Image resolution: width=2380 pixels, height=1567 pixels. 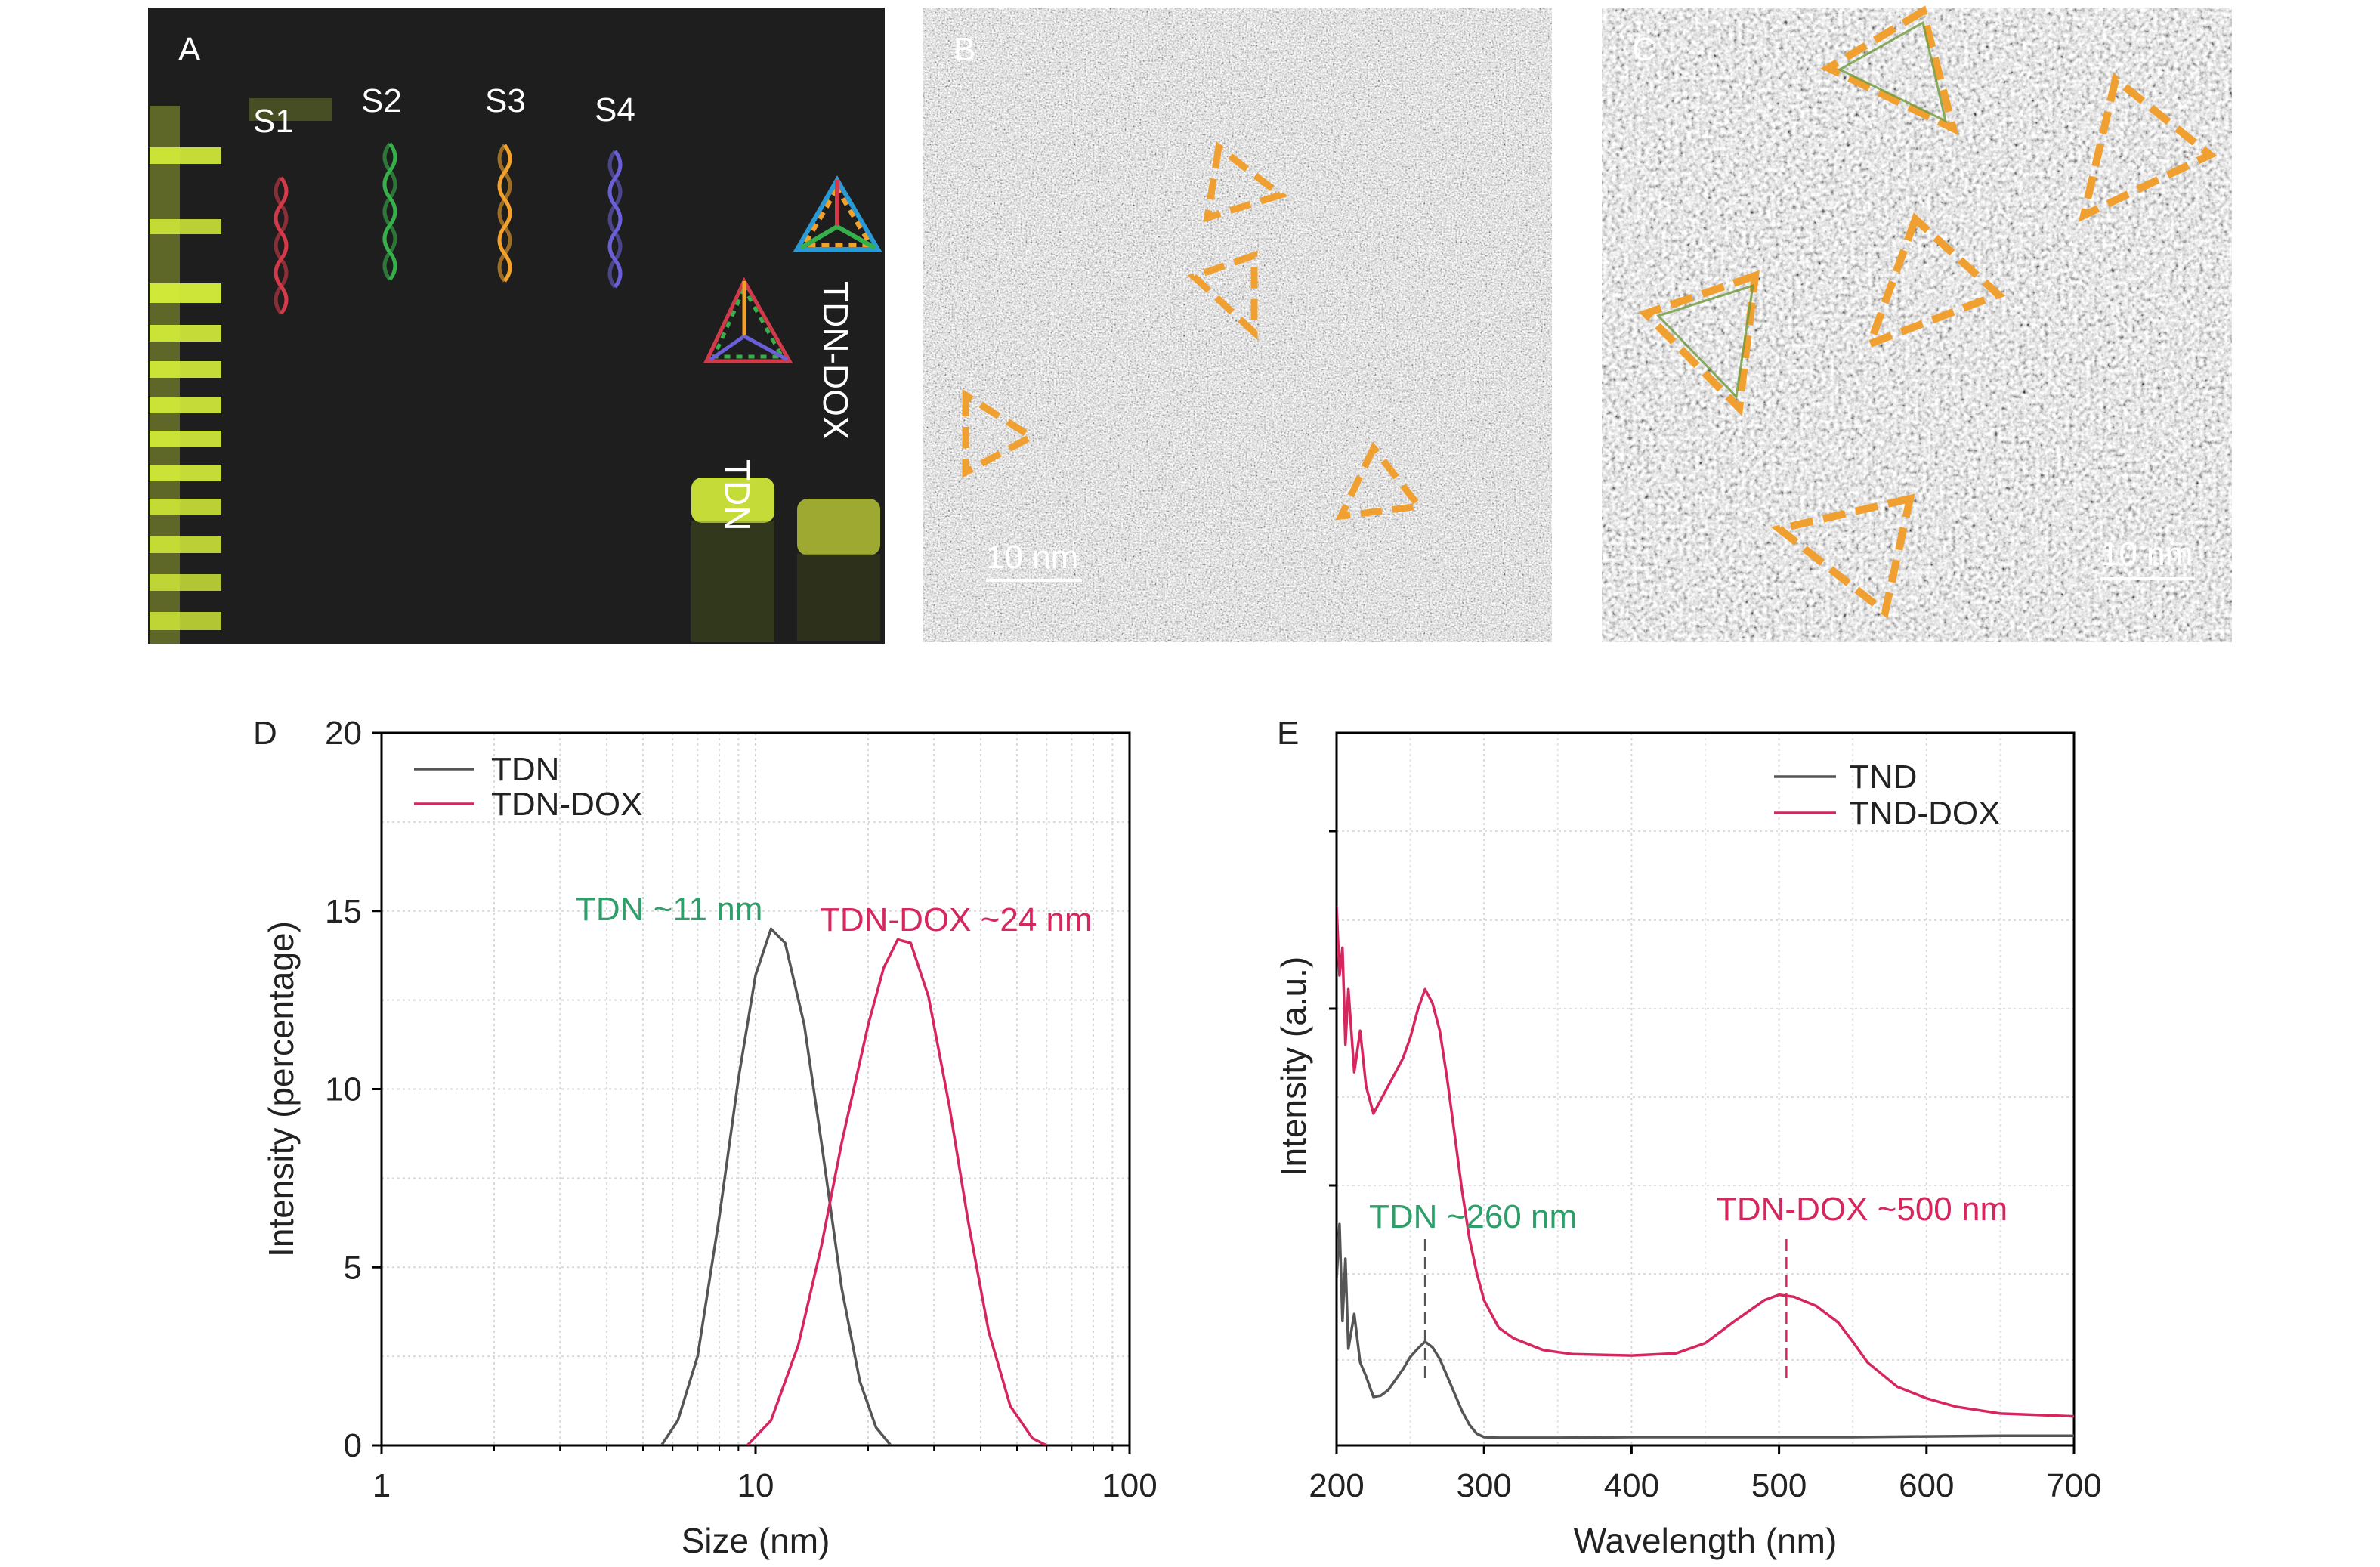 I want to click on lane-label-s1: S1, so click(x=273, y=122).